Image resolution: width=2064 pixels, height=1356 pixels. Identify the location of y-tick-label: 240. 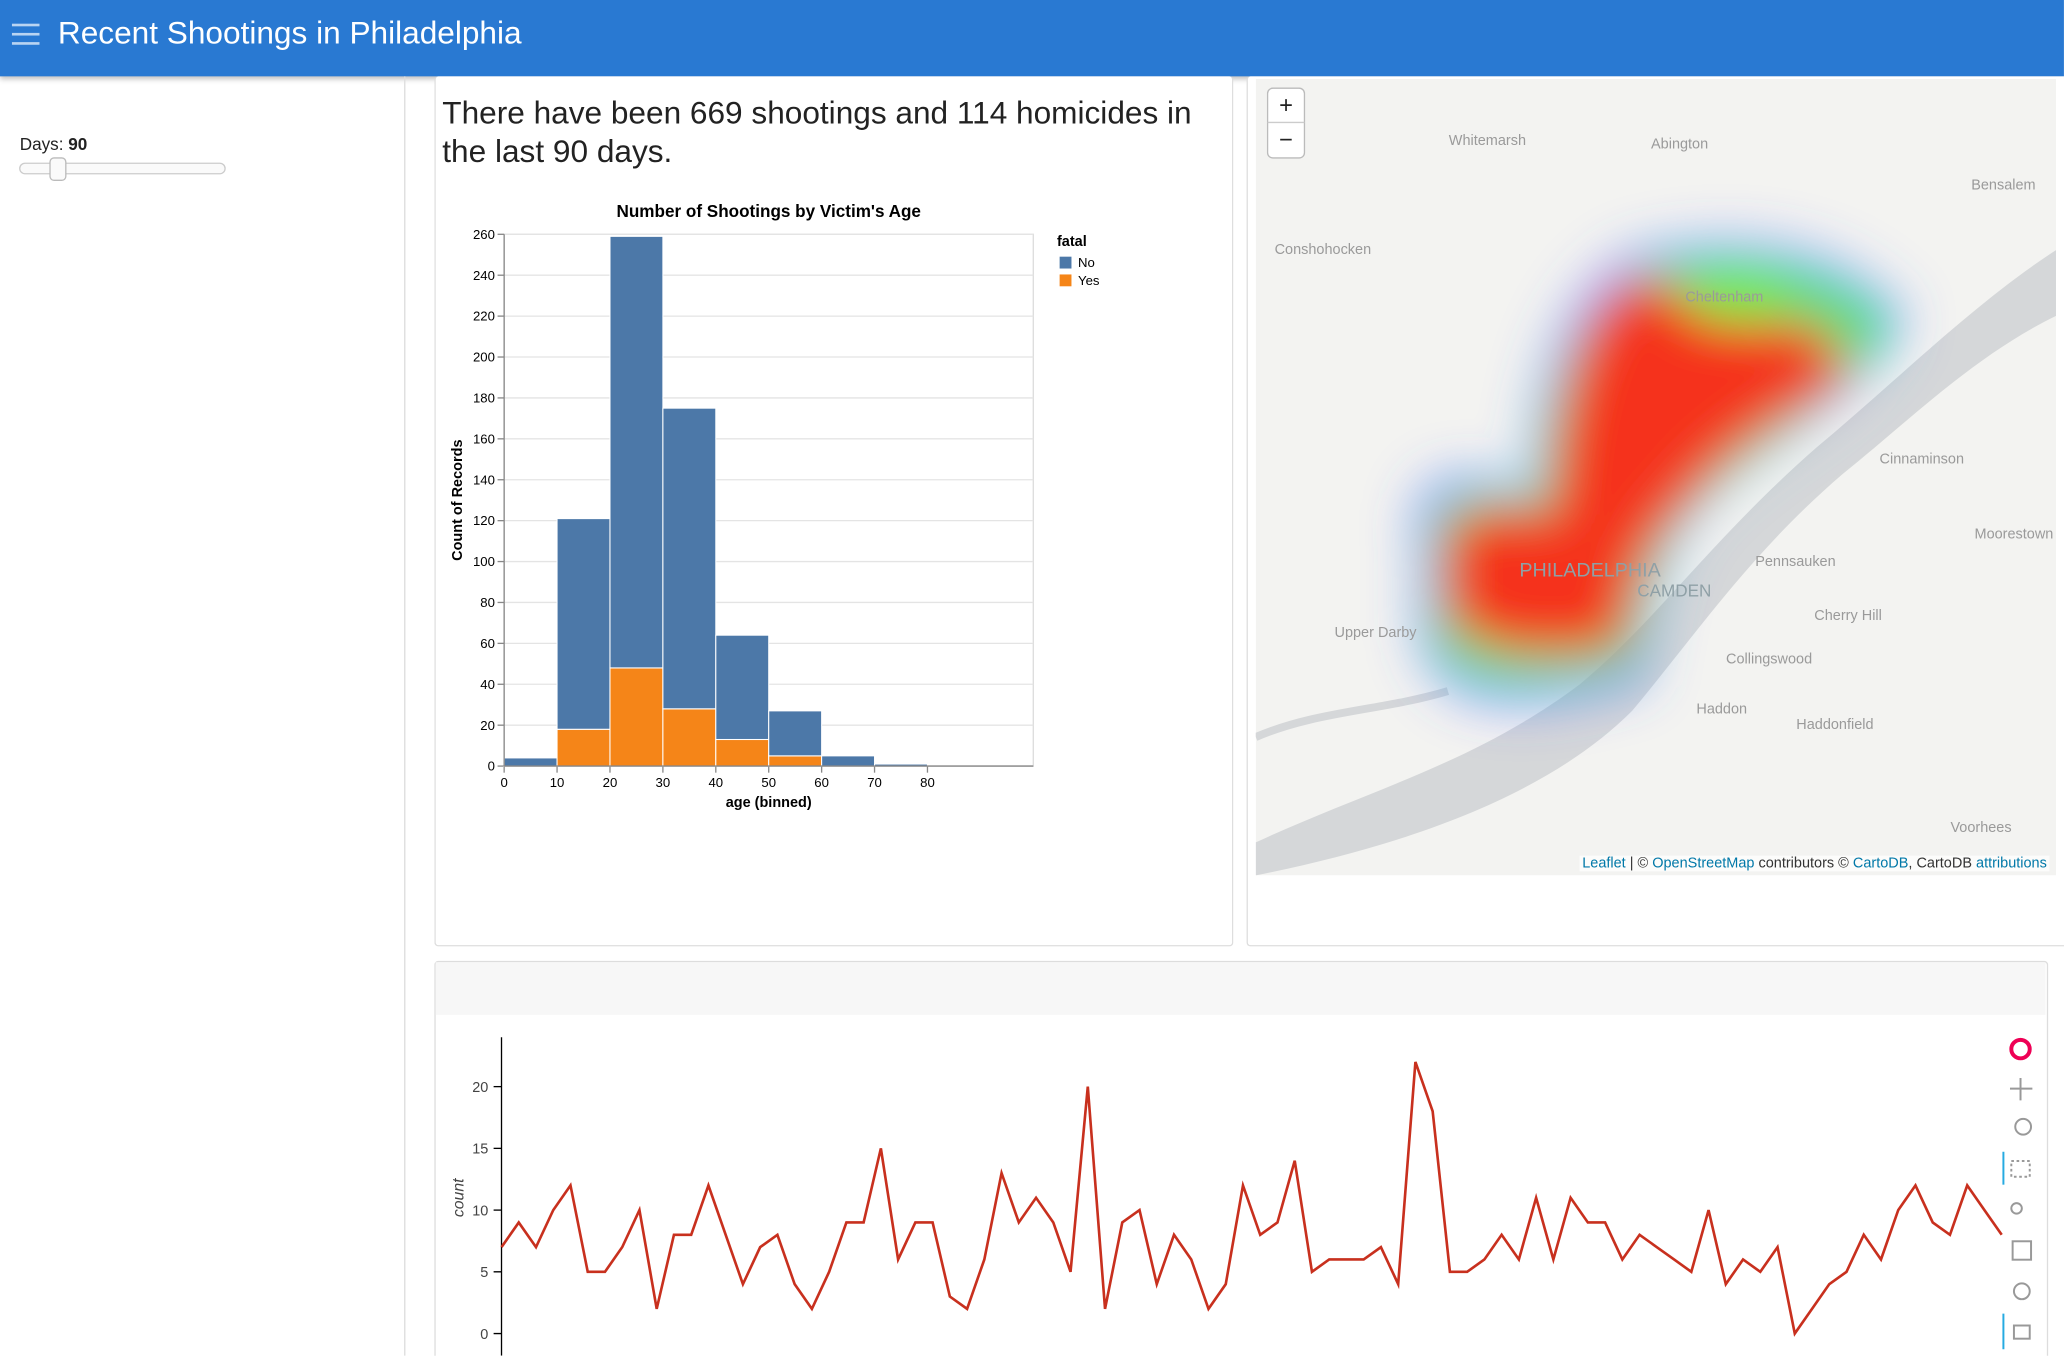
(484, 275).